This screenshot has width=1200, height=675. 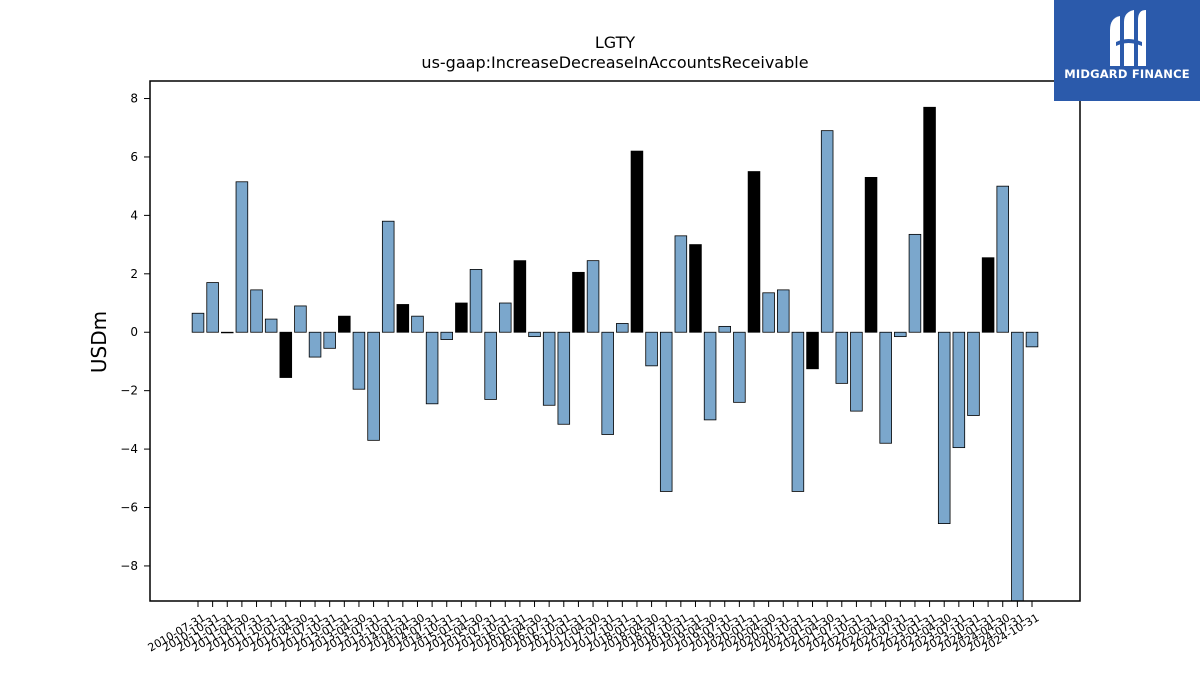 What do you see at coordinates (129, 566) in the screenshot?
I see `y-tick-label: −8` at bounding box center [129, 566].